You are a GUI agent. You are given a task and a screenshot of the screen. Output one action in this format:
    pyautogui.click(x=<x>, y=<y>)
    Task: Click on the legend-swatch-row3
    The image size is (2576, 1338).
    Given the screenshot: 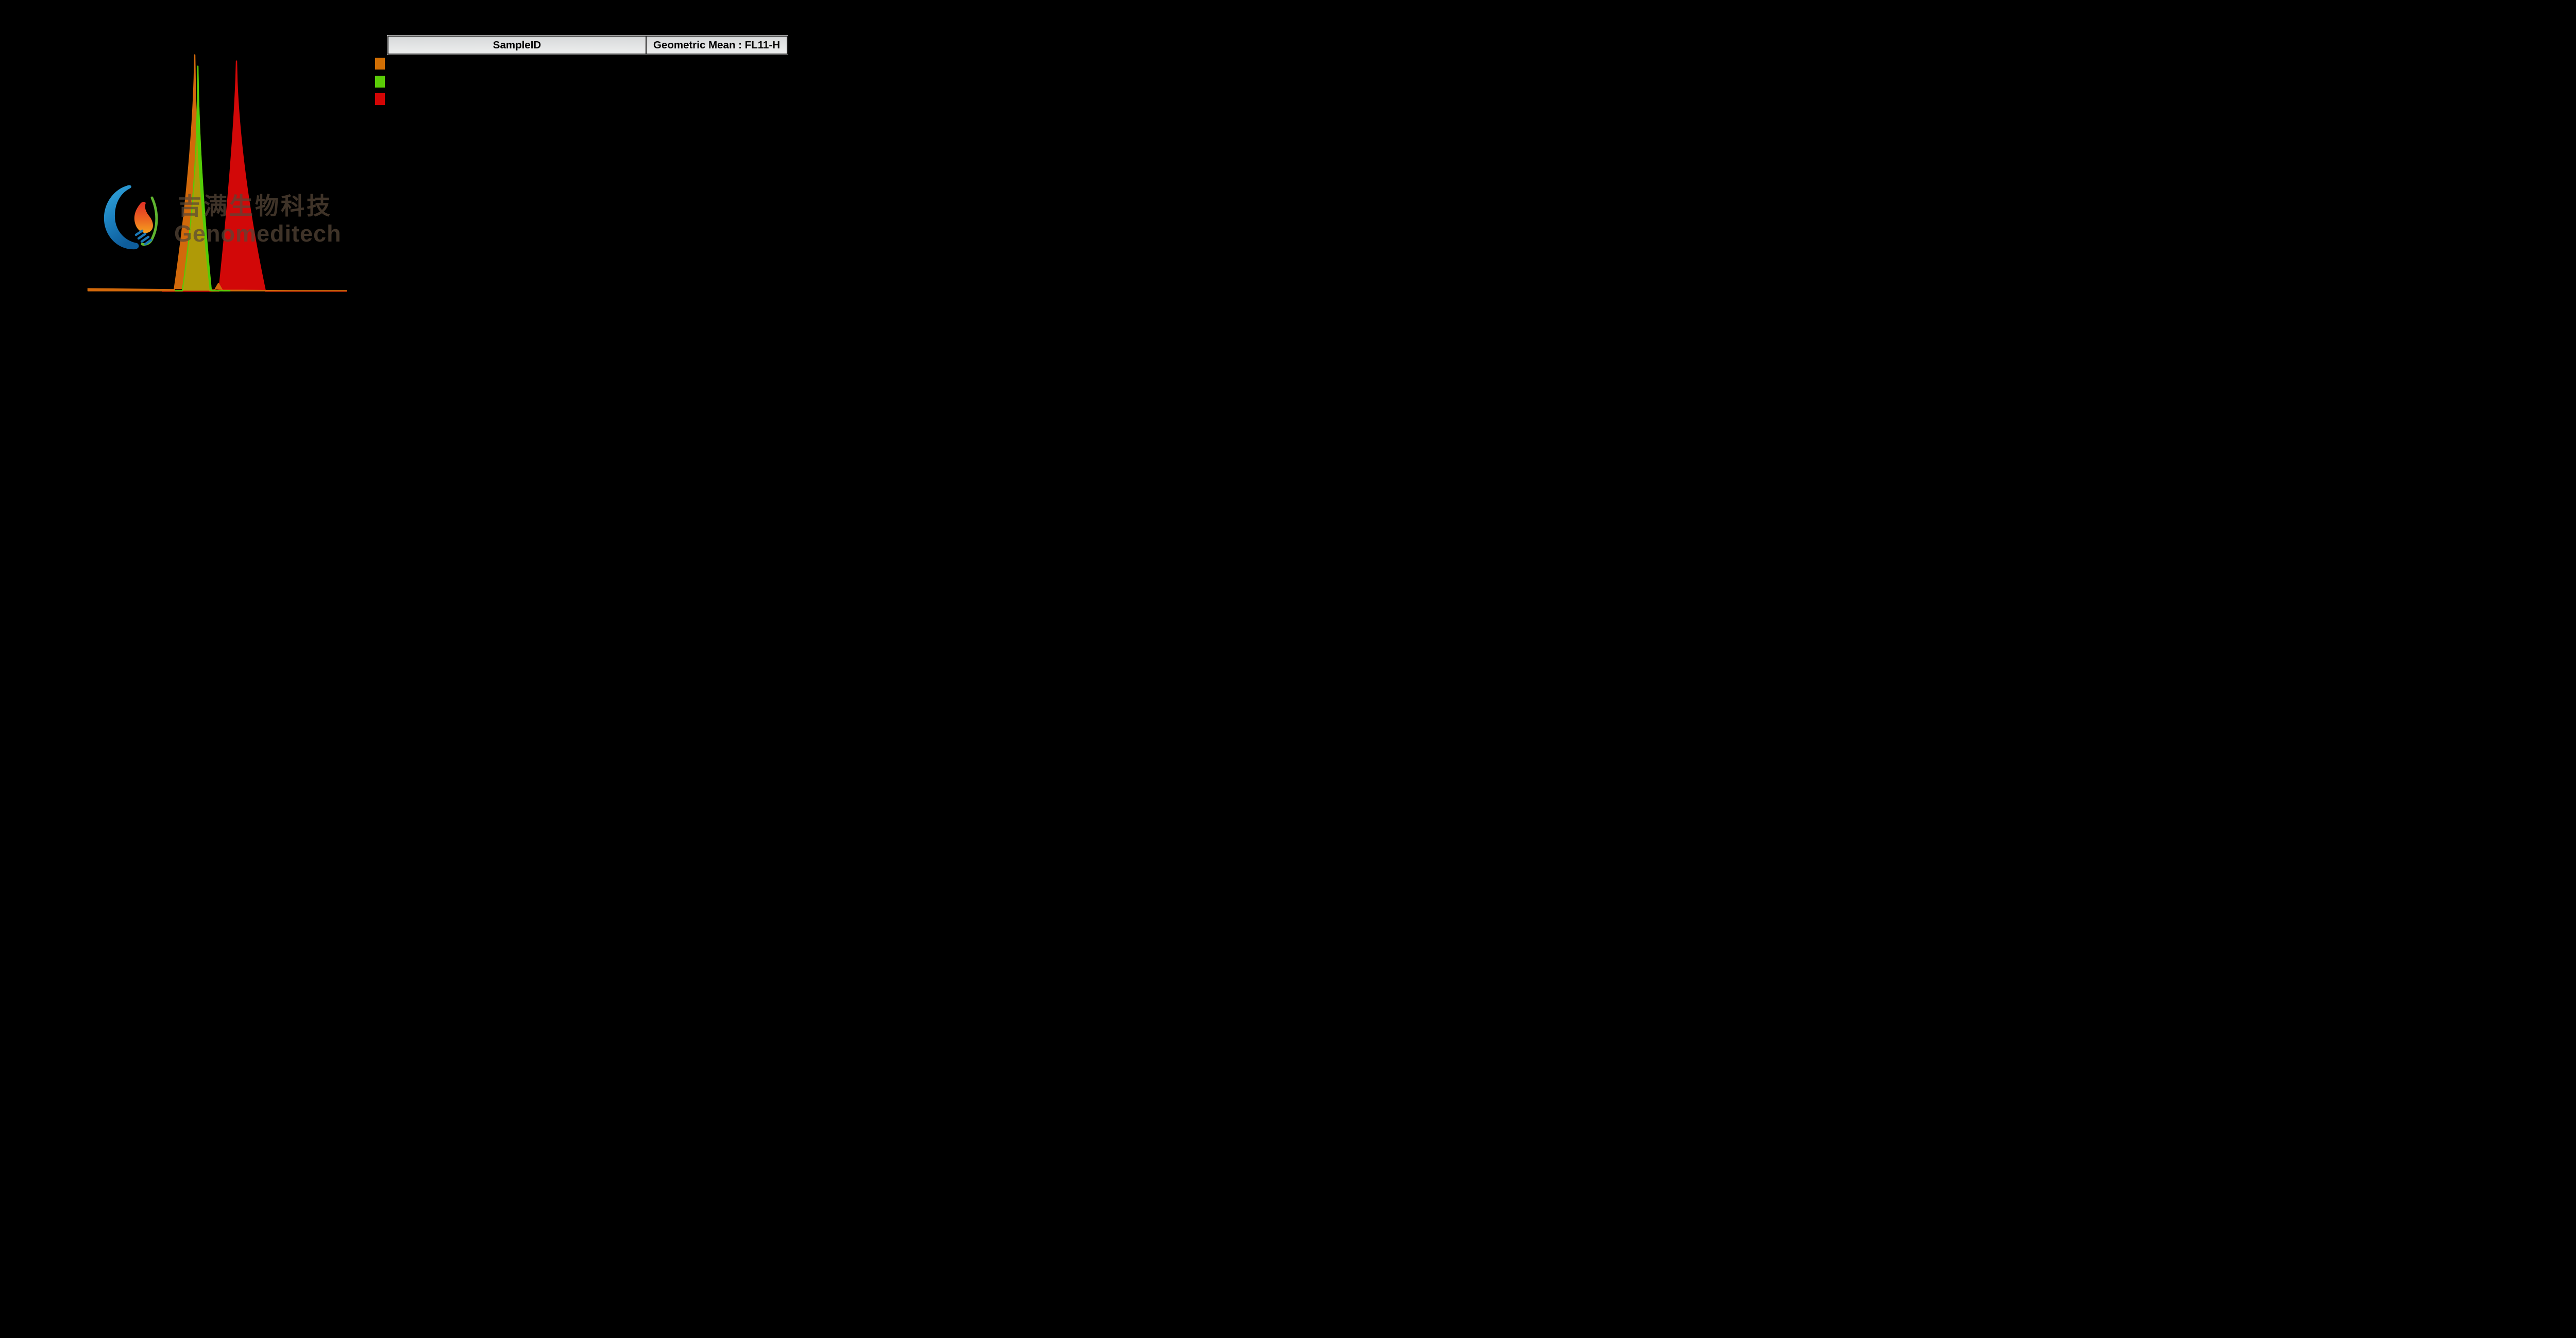 What is the action you would take?
    pyautogui.click(x=380, y=99)
    